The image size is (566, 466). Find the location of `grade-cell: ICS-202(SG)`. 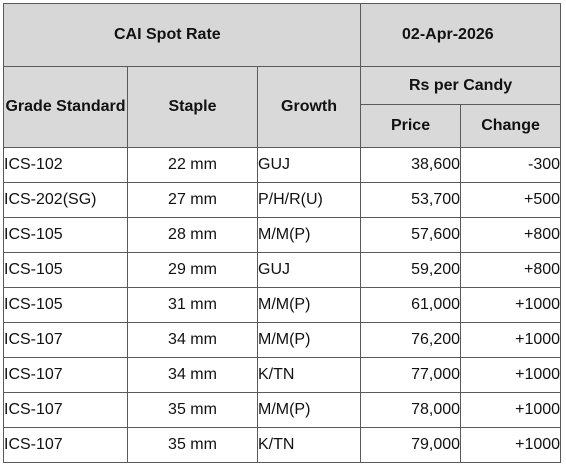

grade-cell: ICS-202(SG) is located at coordinates (65, 200).